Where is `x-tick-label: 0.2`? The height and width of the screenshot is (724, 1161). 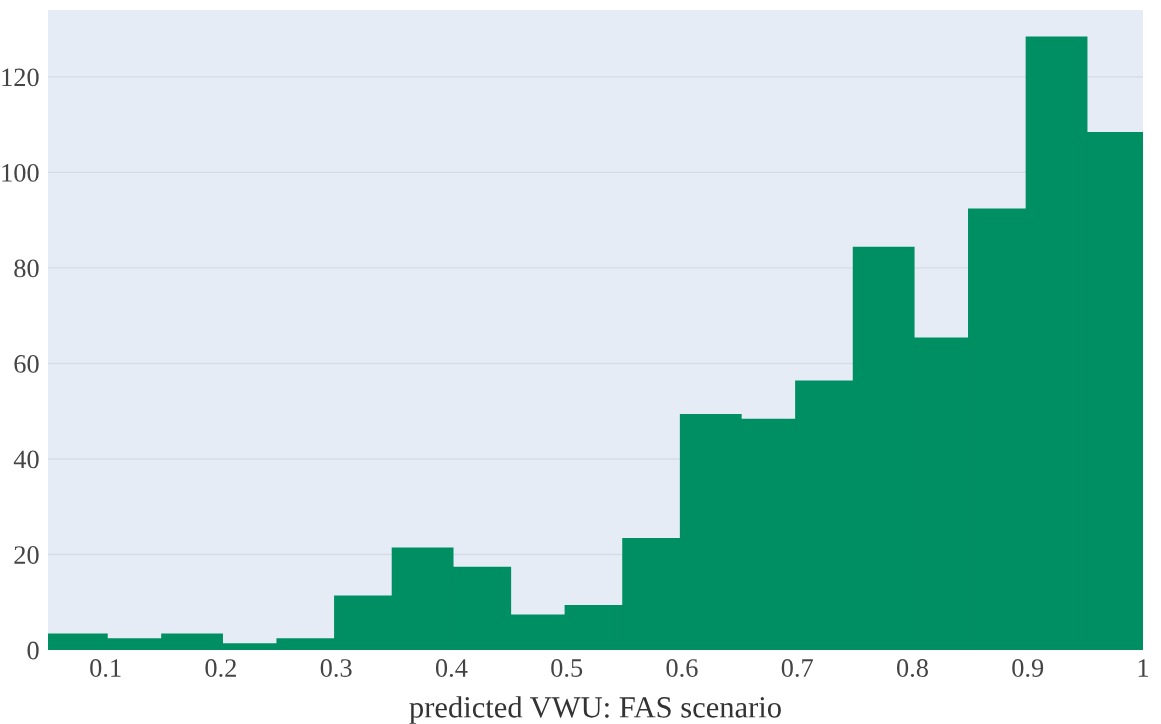 x-tick-label: 0.2 is located at coordinates (220, 668).